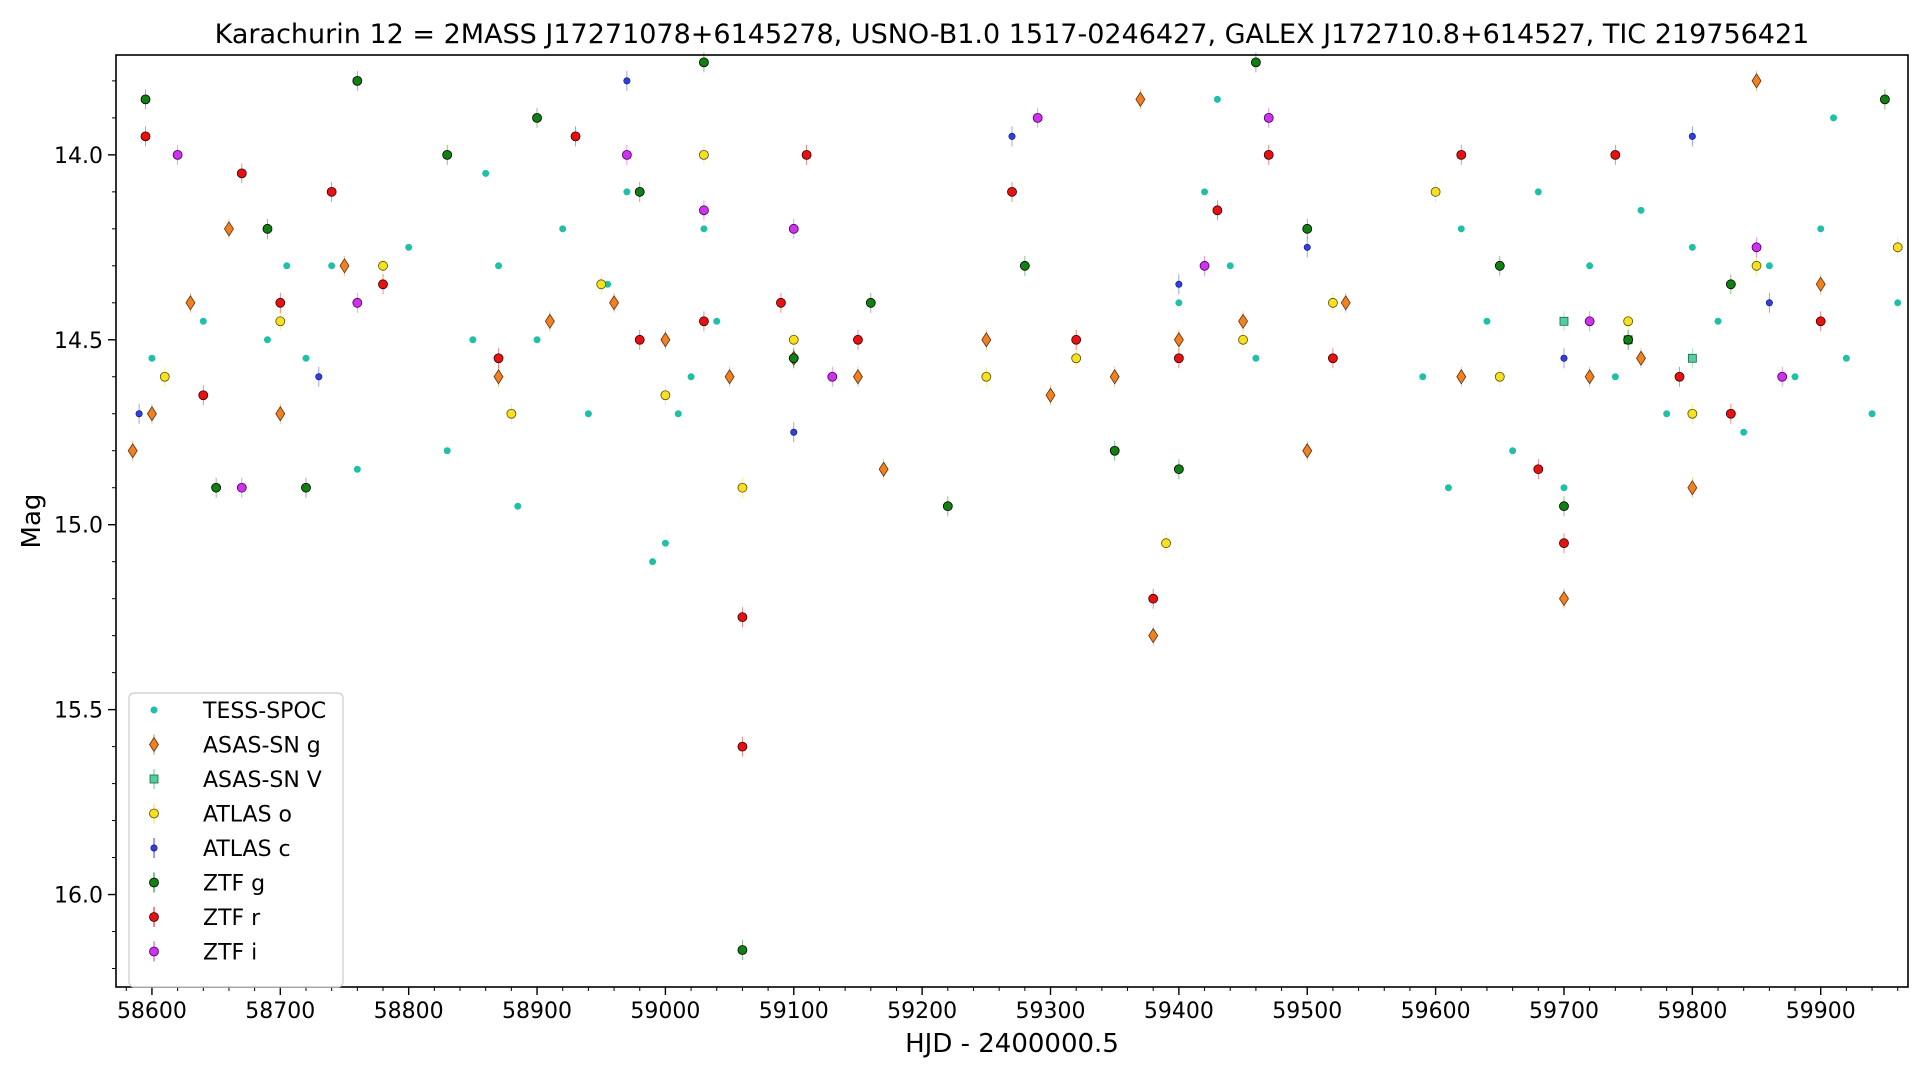 This screenshot has height=1084, width=1920. What do you see at coordinates (78, 341) in the screenshot?
I see `y-tick-label: 14.5` at bounding box center [78, 341].